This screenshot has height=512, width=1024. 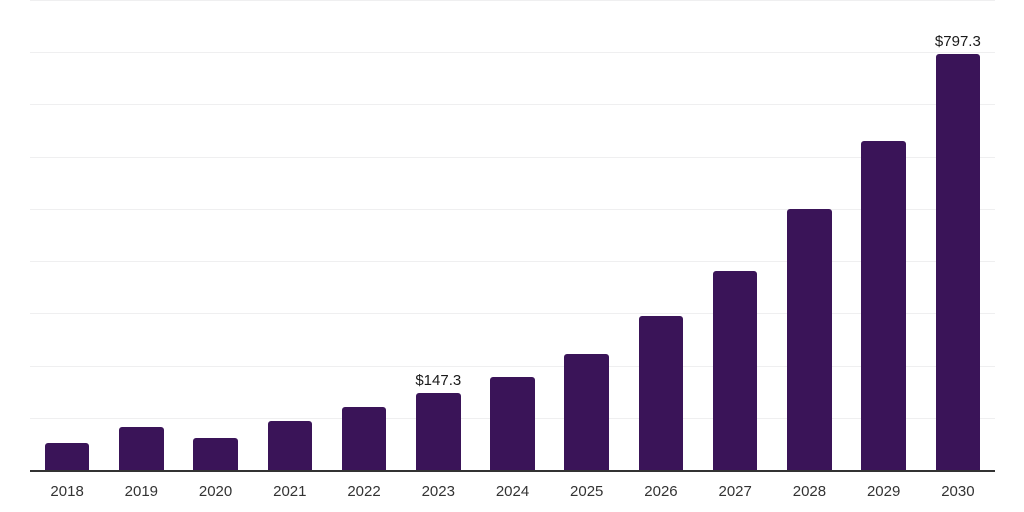 I want to click on value-label-2030: $797.3, so click(x=957, y=41).